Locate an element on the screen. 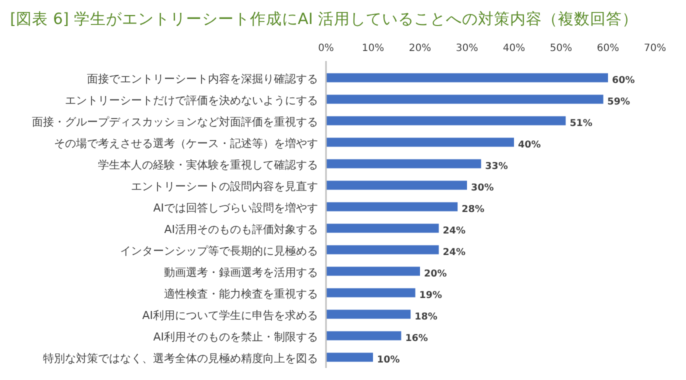 Image resolution: width=686 pixels, height=380 pixels. y-tick-label: 面接・グループディスカッションなど対面評価を重視する is located at coordinates (175, 121).